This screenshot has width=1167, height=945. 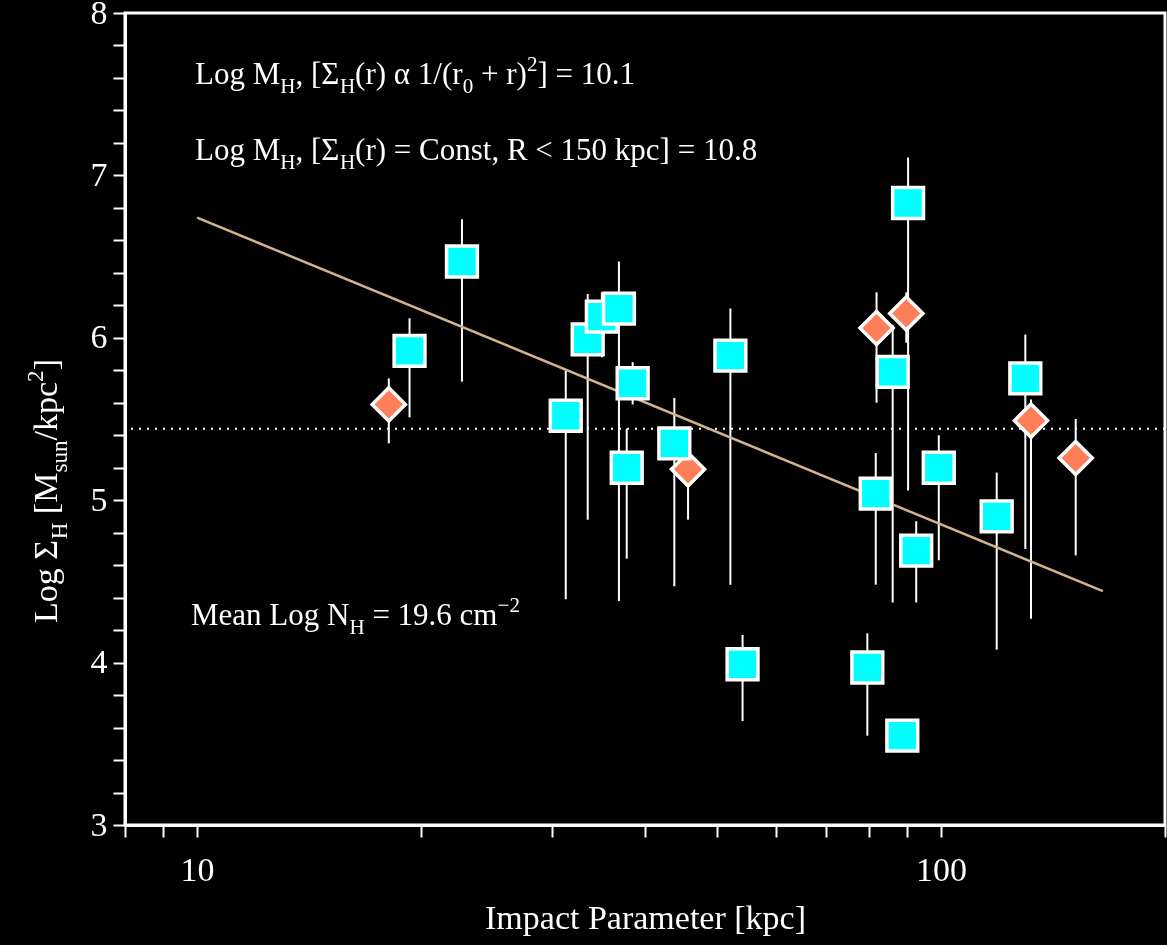 What do you see at coordinates (99, 15) in the screenshot?
I see `y-tick-label: 8` at bounding box center [99, 15].